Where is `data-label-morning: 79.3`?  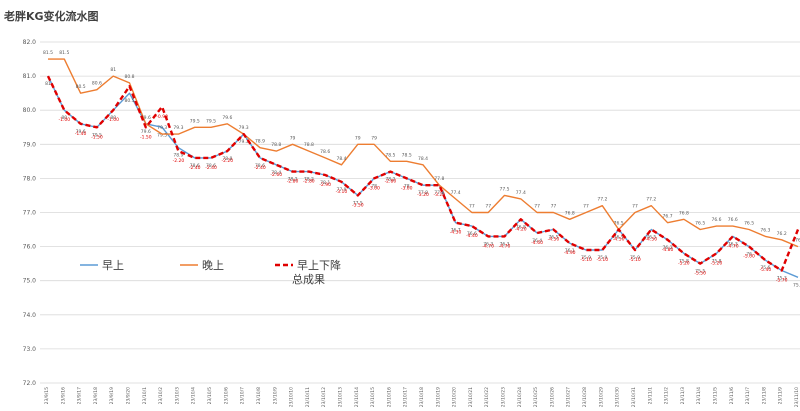
data-label-morning: 79.3 is located at coordinates (244, 142).